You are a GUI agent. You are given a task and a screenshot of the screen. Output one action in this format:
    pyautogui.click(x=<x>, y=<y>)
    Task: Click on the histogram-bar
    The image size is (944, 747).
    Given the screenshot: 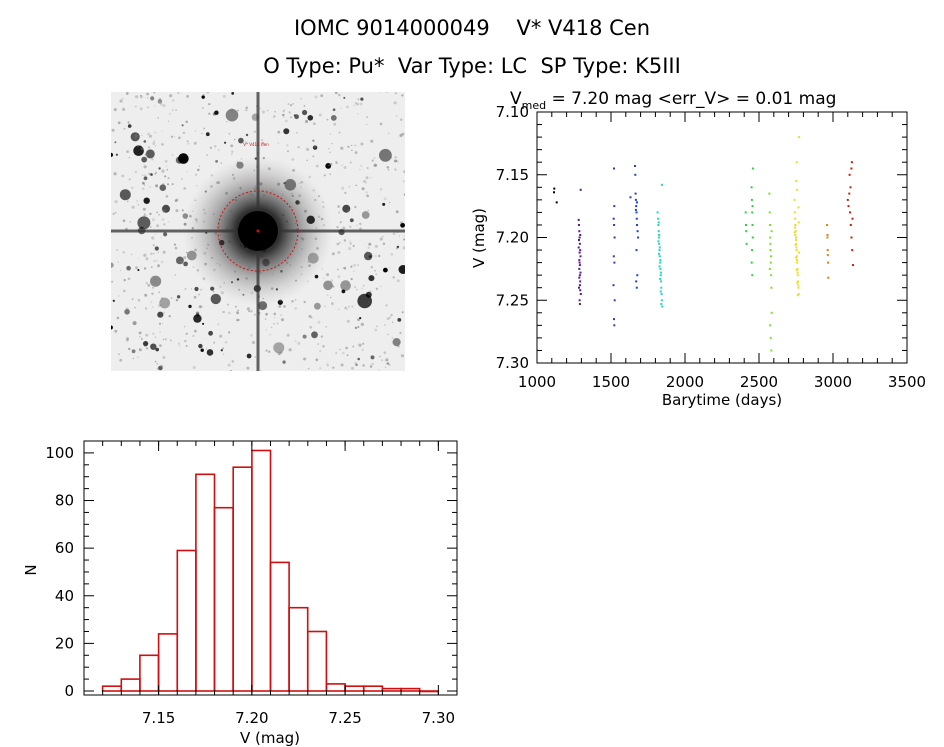 What is the action you would take?
    pyautogui.click(x=410, y=689)
    